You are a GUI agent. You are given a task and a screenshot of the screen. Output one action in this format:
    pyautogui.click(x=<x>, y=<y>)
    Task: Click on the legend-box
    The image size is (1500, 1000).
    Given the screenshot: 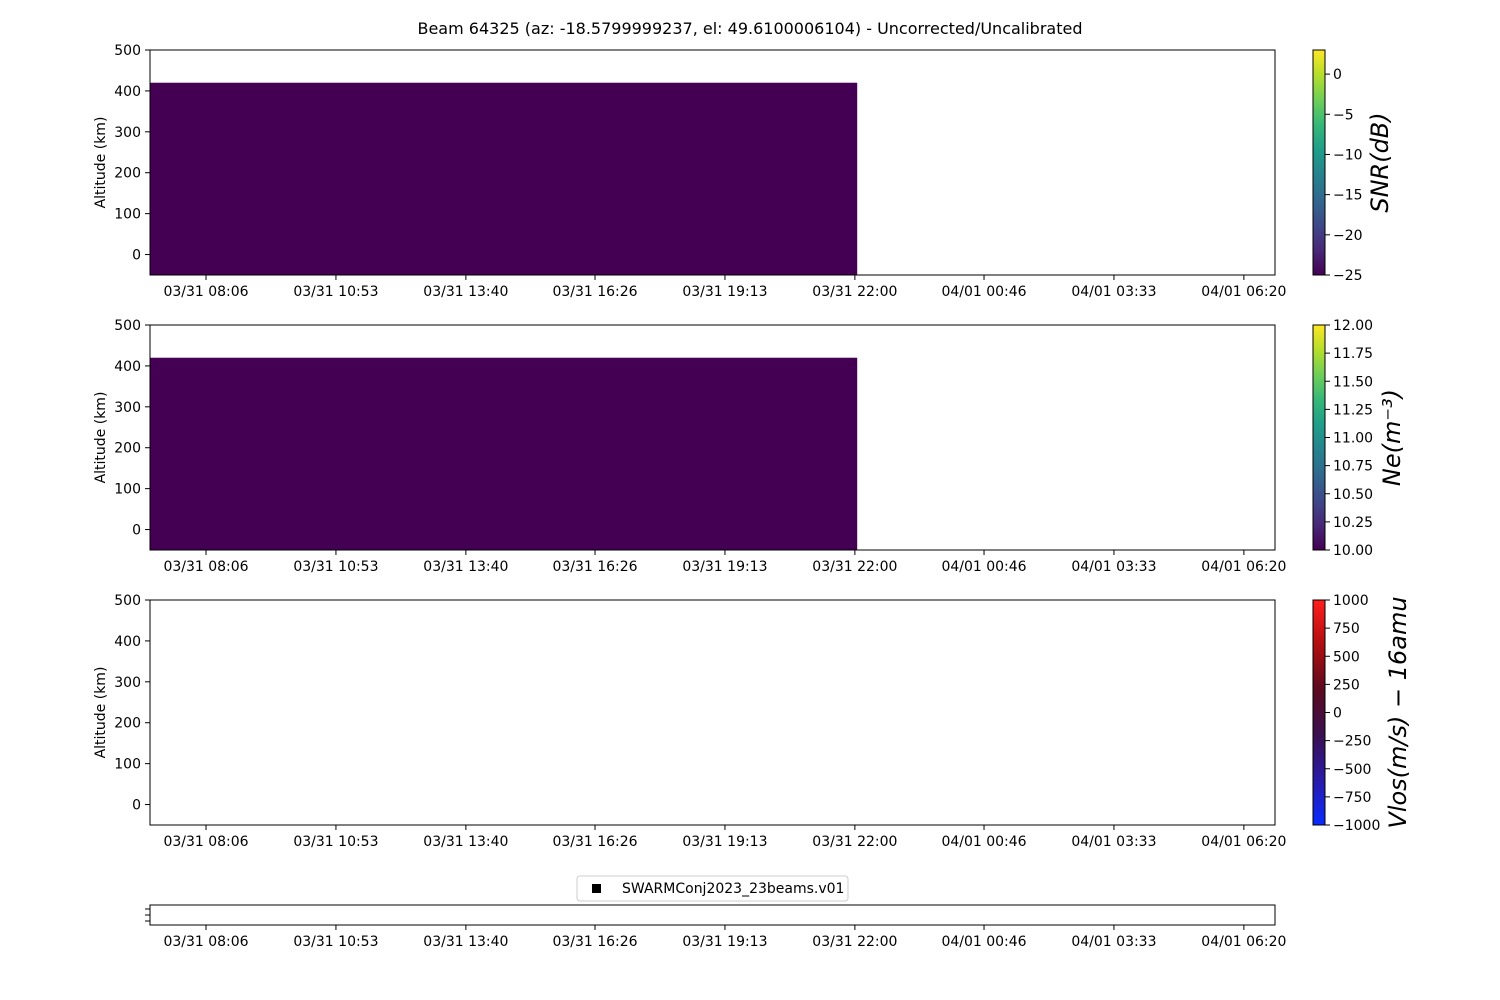 What is the action you would take?
    pyautogui.click(x=712, y=888)
    